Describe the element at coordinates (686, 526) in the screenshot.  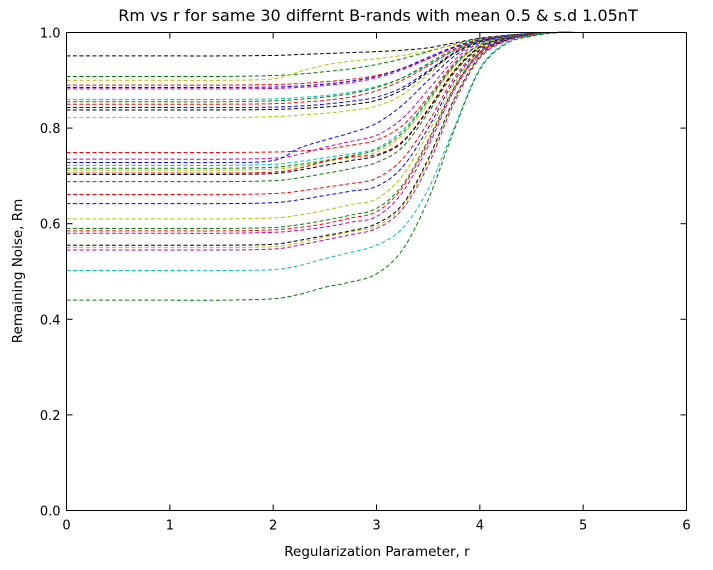
I see `x-tick-label-6: 6` at that location.